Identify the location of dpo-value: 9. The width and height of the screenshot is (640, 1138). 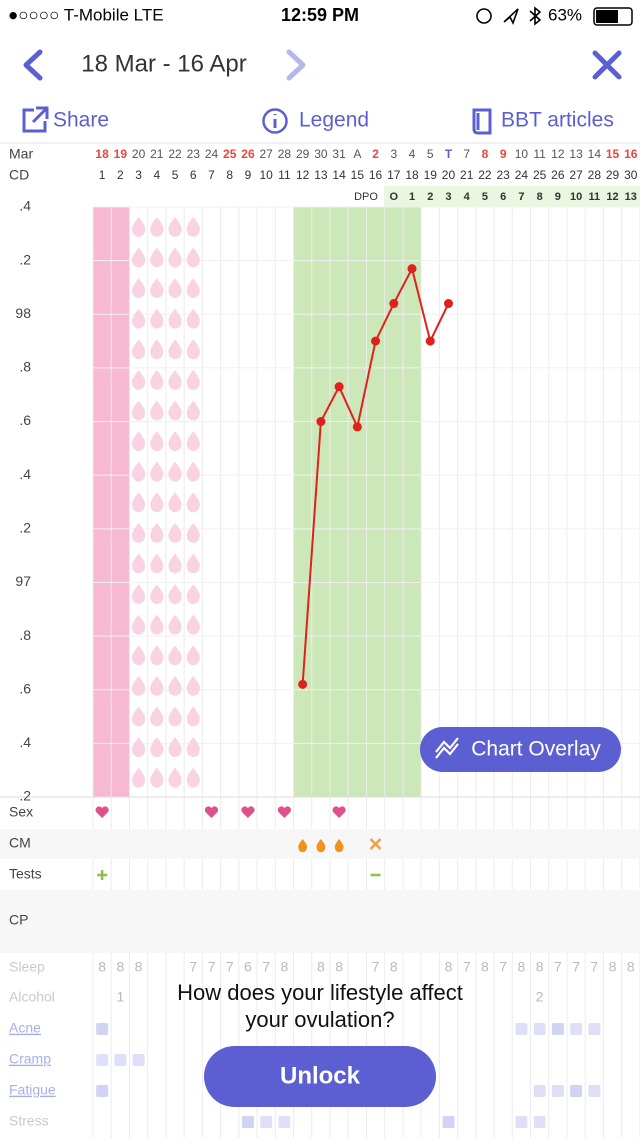
(558, 197).